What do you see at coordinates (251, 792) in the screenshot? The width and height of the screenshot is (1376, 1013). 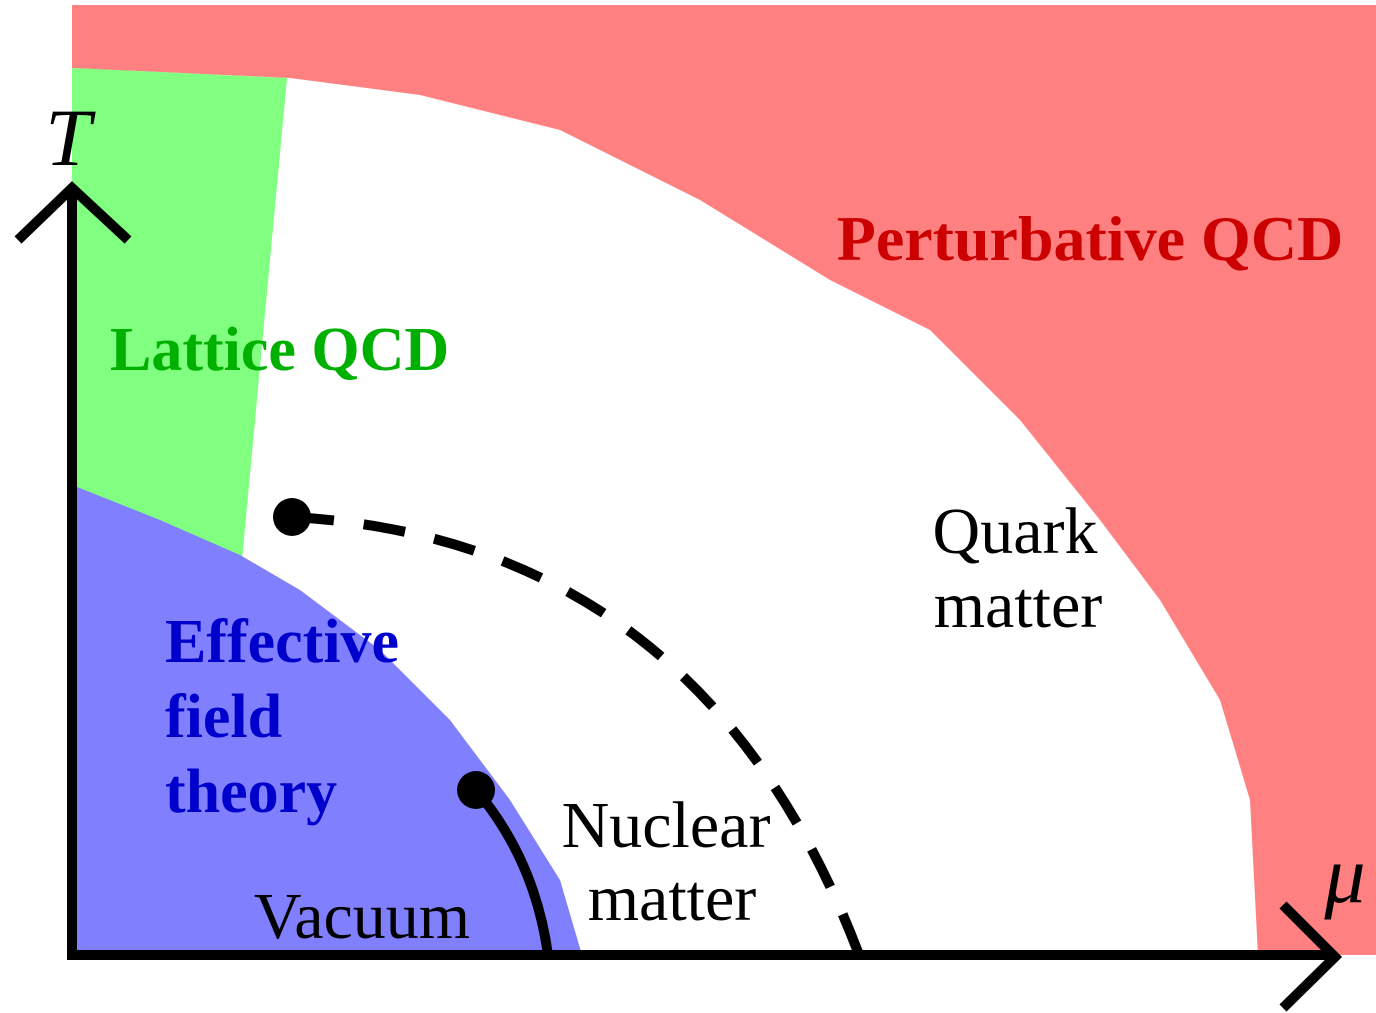 I see `region-label: theory` at bounding box center [251, 792].